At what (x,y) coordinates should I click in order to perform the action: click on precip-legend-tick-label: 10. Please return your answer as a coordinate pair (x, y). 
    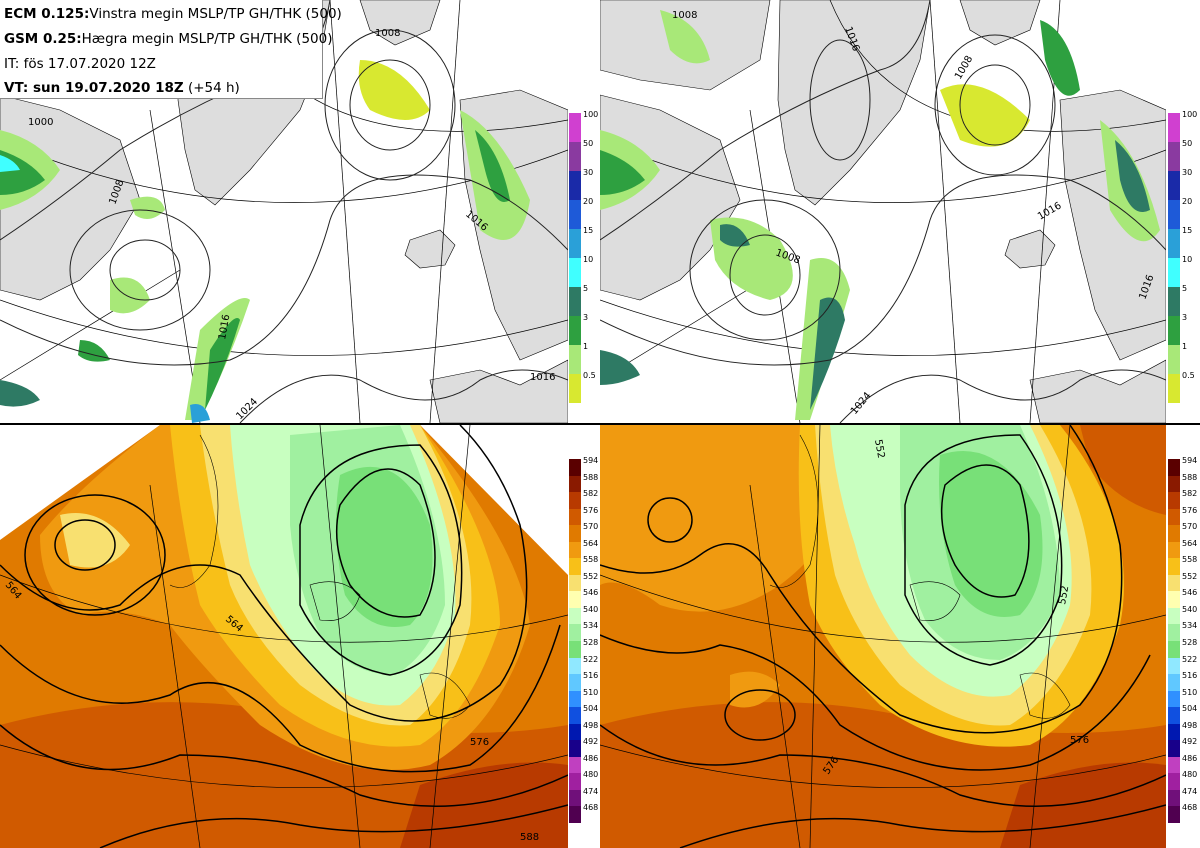
    Looking at the image, I should click on (1187, 259).